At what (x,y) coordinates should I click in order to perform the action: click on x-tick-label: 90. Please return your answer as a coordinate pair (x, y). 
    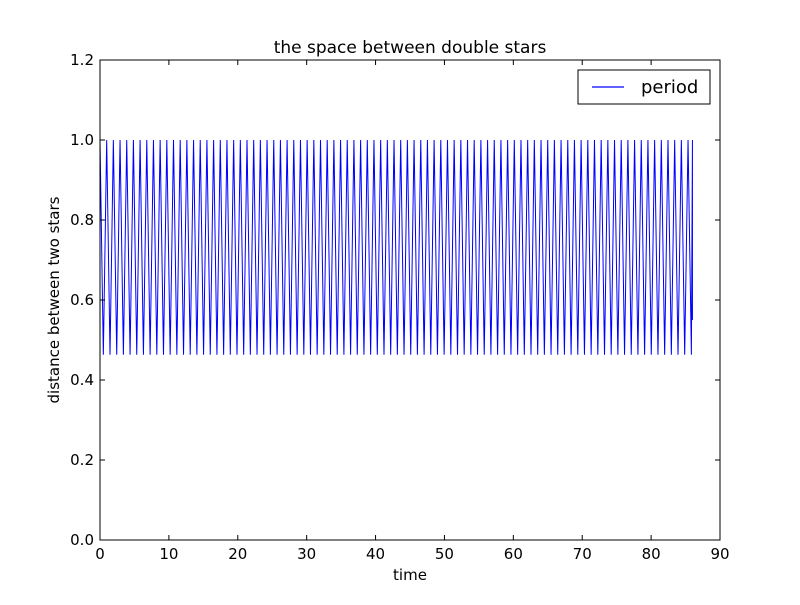
    Looking at the image, I should click on (719, 554).